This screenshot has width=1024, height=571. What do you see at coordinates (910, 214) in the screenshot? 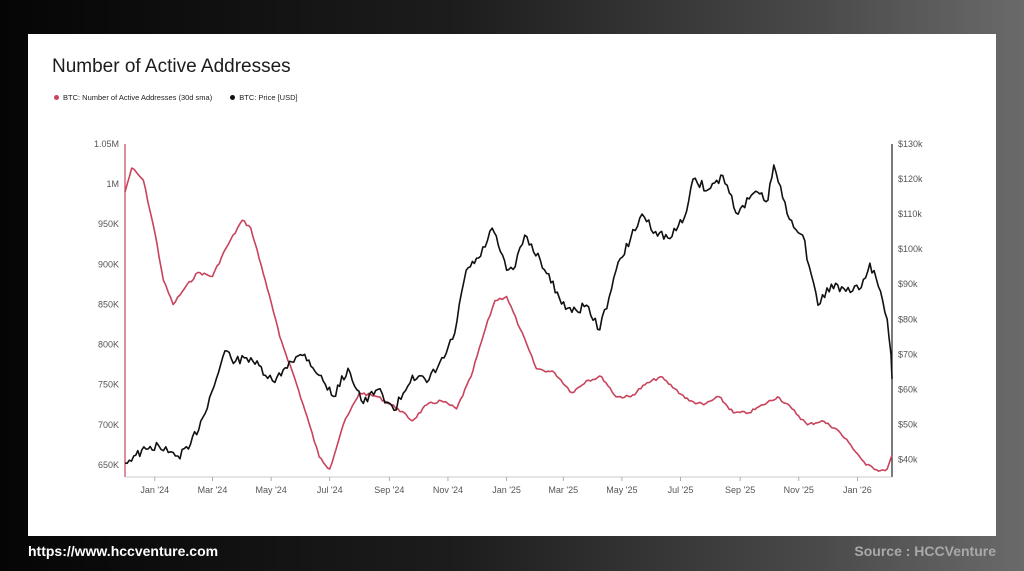
I see `right-tick-label: $110k` at bounding box center [910, 214].